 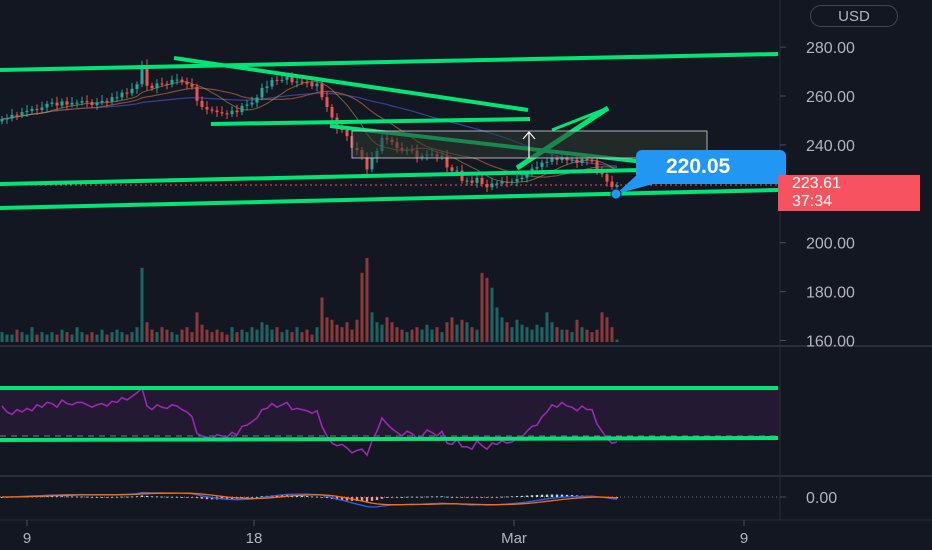 What do you see at coordinates (830, 244) in the screenshot?
I see `price-tick-label: 200.00` at bounding box center [830, 244].